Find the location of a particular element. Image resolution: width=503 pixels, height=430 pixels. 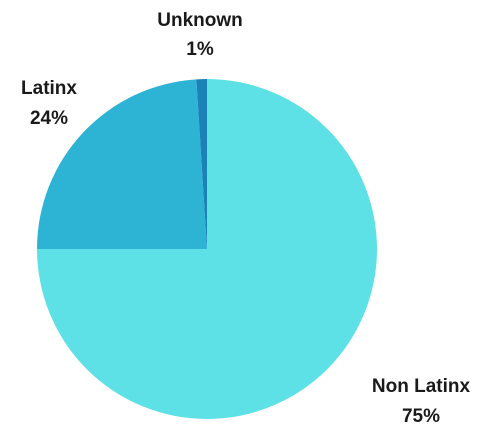

pie-slice-latinx is located at coordinates (122, 164).